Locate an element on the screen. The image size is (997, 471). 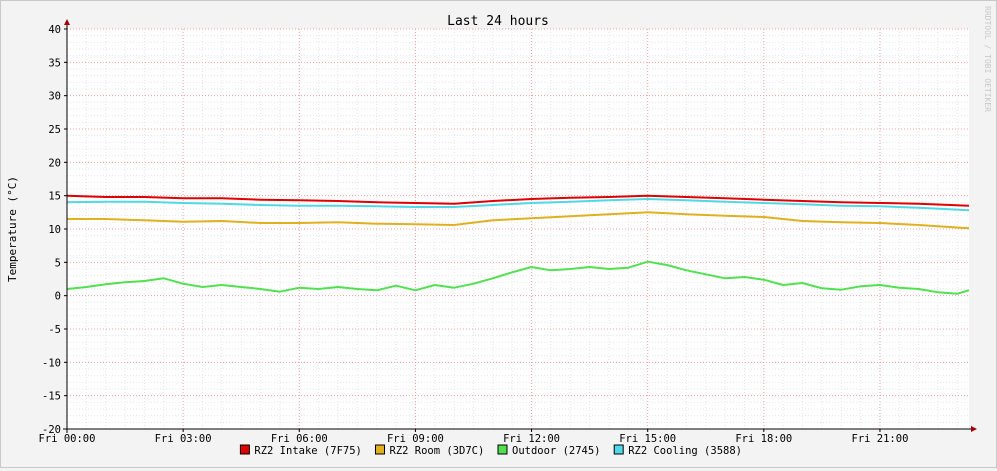
y-tick-label: 5 is located at coordinates (58, 263).